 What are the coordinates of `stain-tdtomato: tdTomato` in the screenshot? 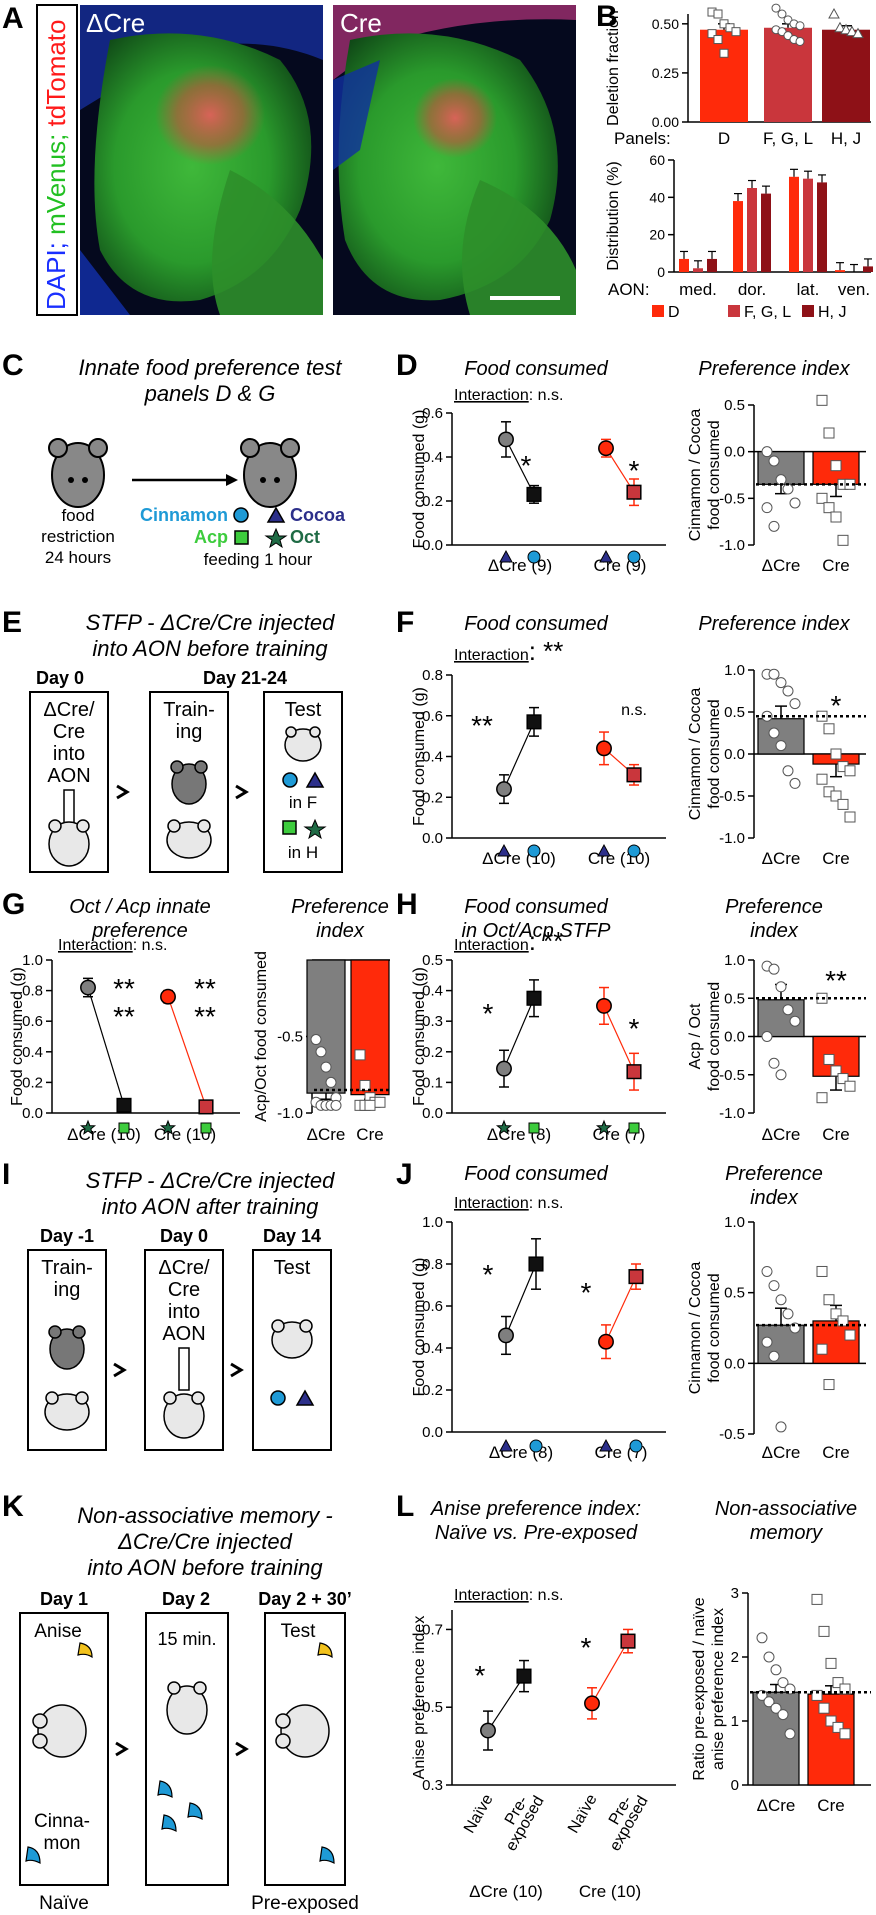 It's located at (56, 73).